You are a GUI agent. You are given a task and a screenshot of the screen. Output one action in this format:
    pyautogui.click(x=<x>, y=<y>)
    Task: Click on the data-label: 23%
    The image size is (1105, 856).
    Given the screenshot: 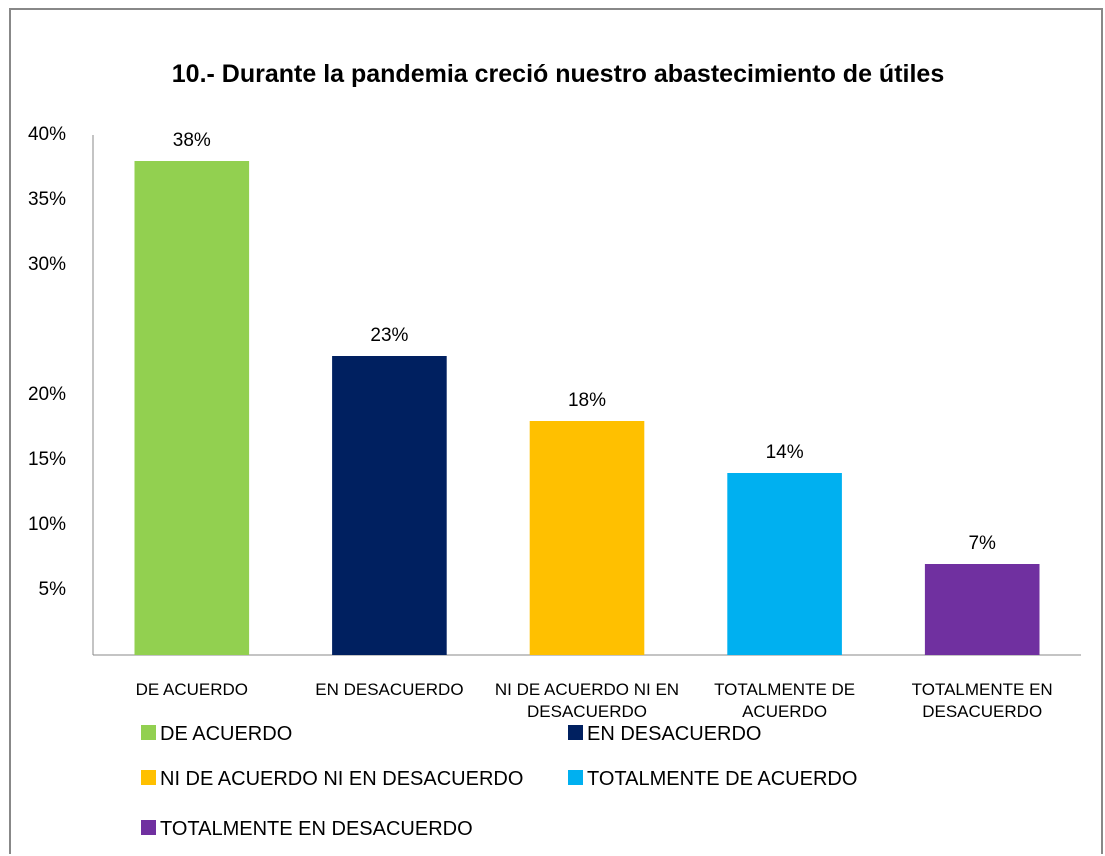 What is the action you would take?
    pyautogui.click(x=389, y=335)
    